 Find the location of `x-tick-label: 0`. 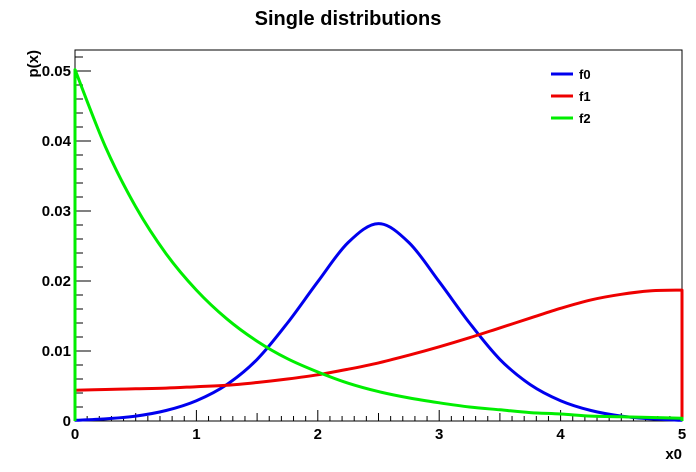

x-tick-label: 0 is located at coordinates (75, 434).